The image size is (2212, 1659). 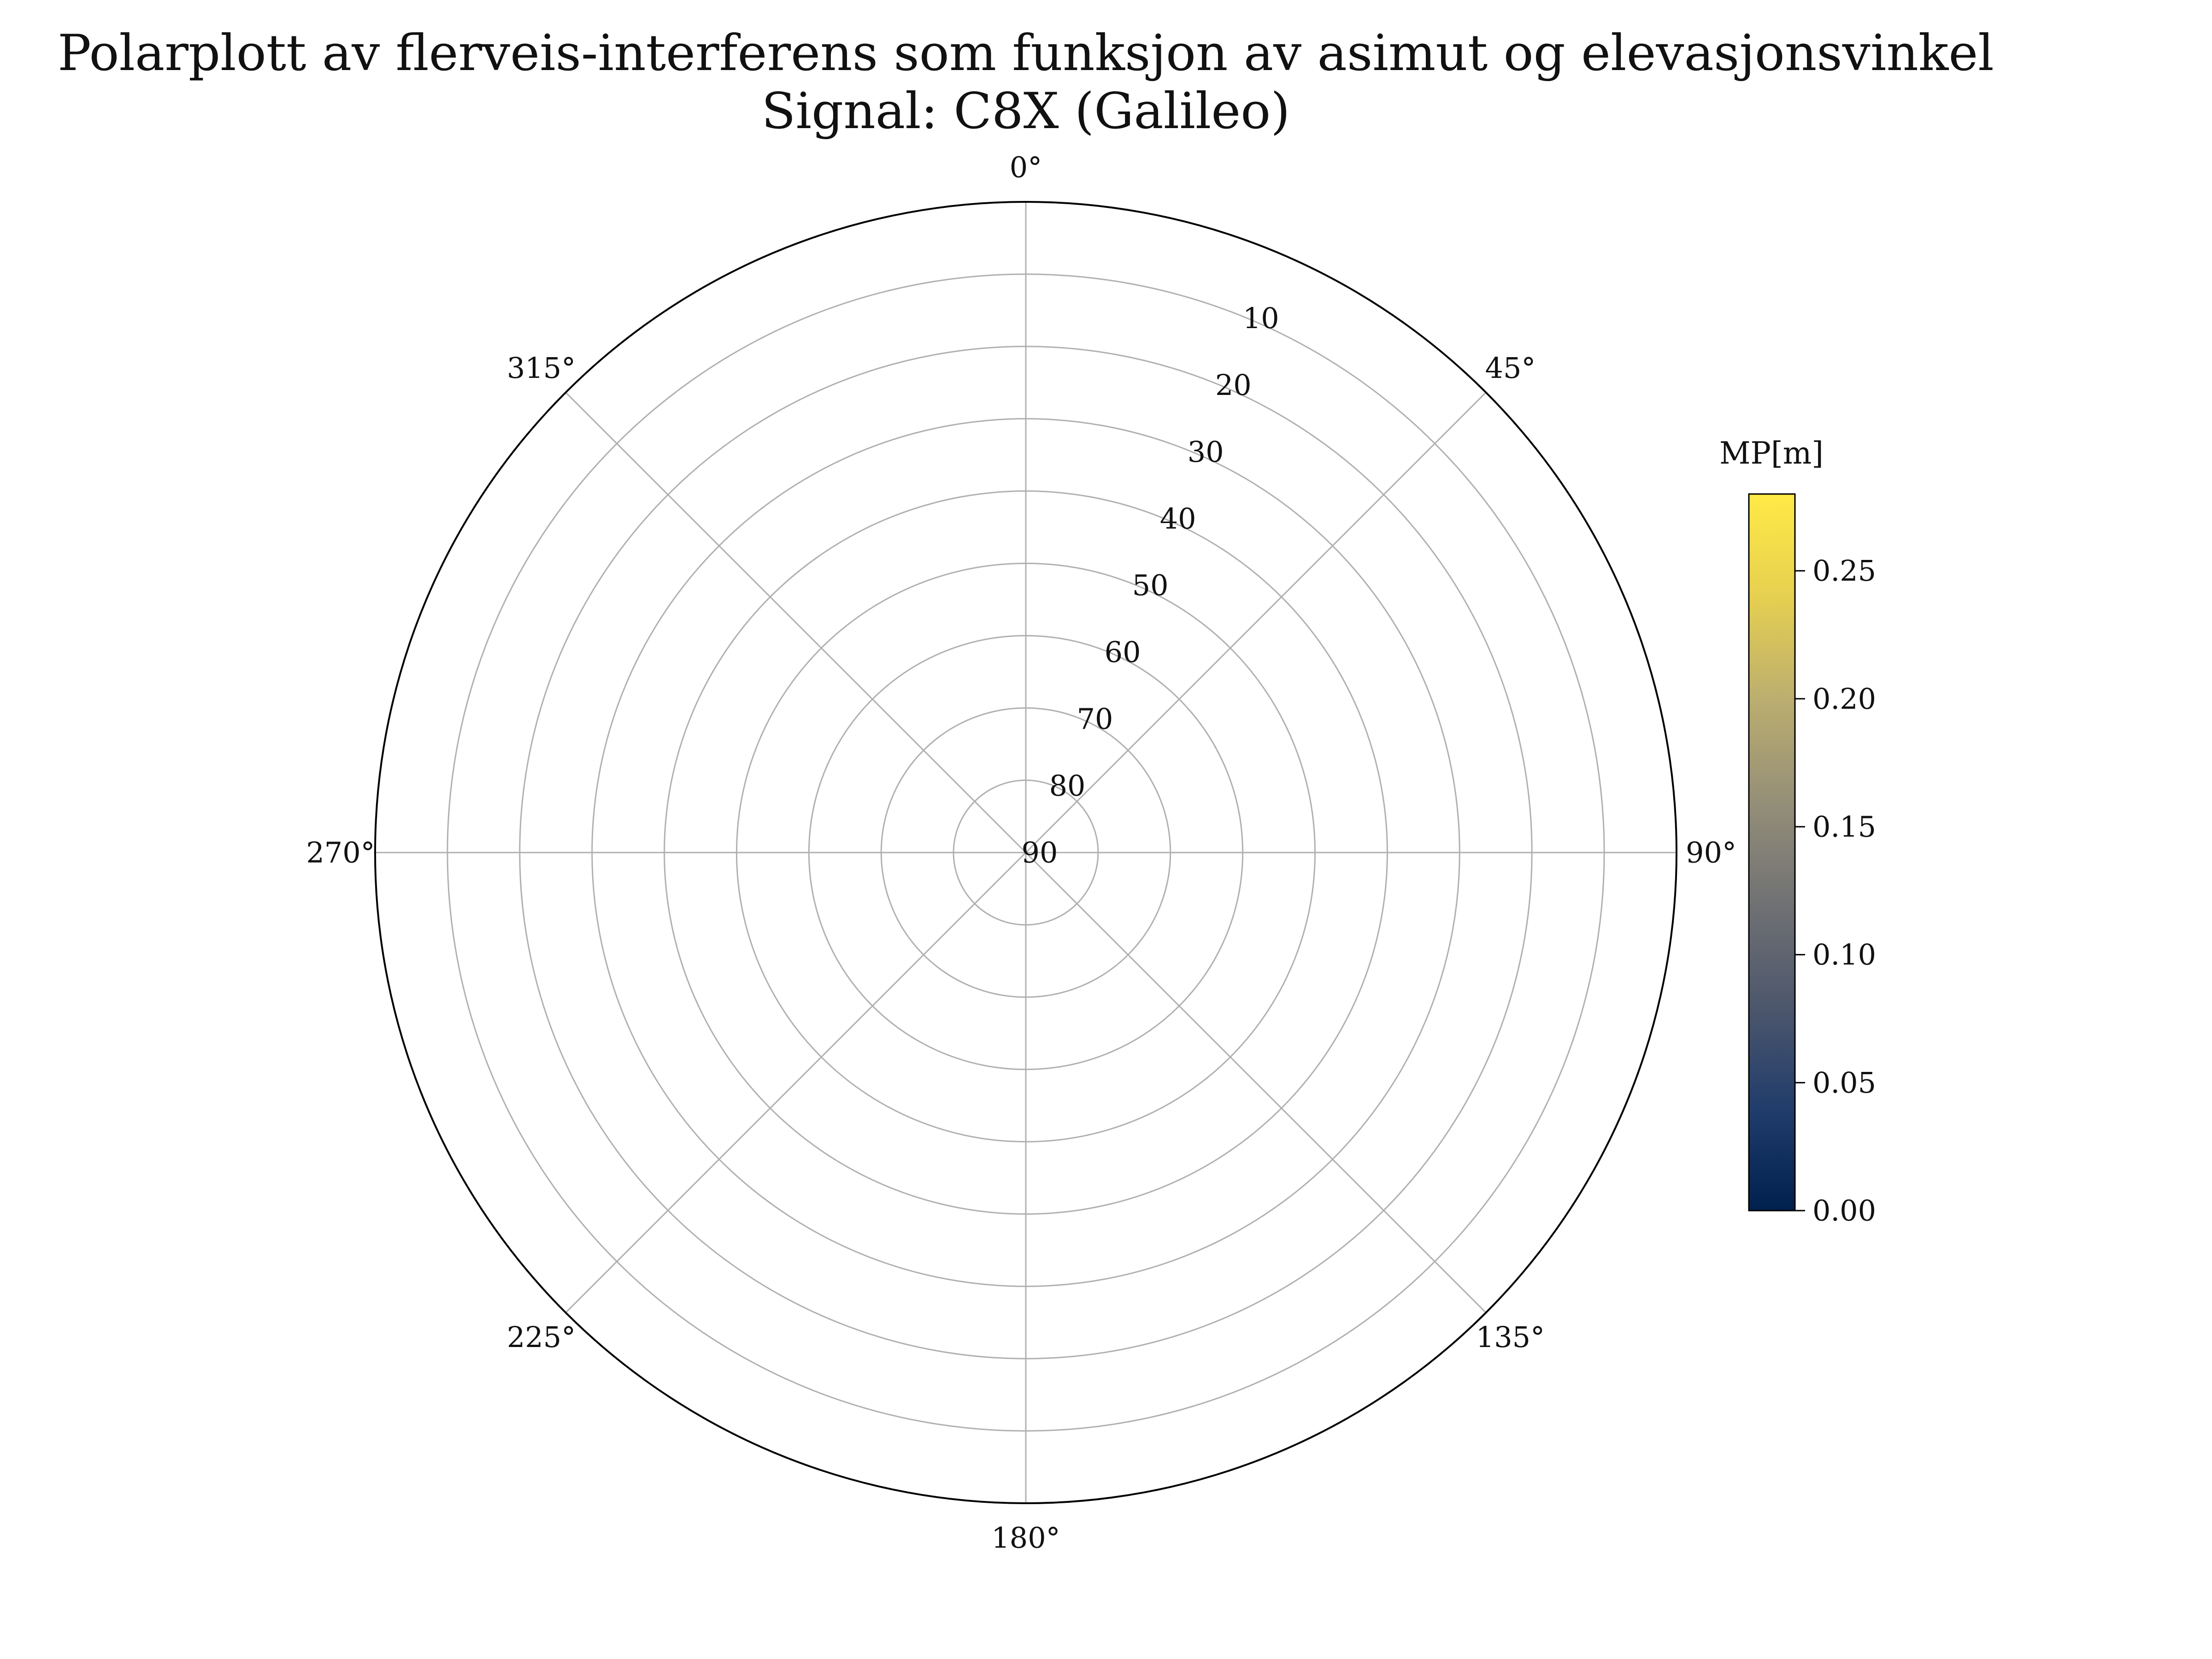 What do you see at coordinates (1040, 853) in the screenshot?
I see `radial-label-90: 90` at bounding box center [1040, 853].